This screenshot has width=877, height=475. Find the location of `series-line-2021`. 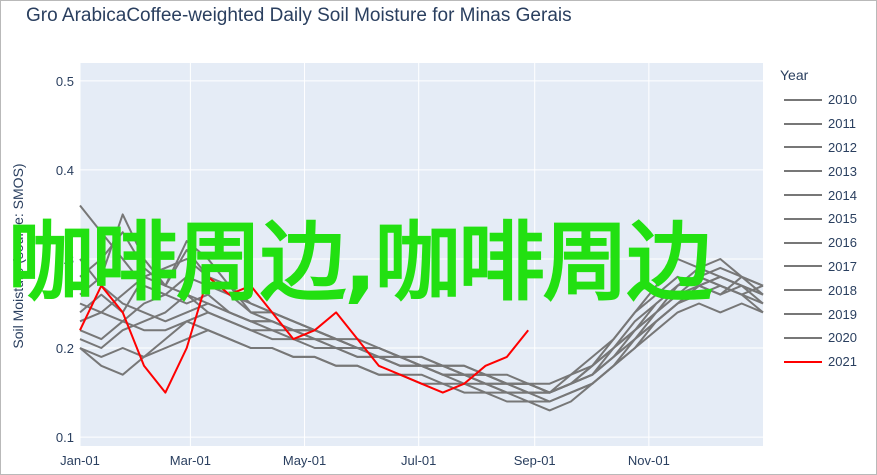

series-line-2021 is located at coordinates (304, 334).